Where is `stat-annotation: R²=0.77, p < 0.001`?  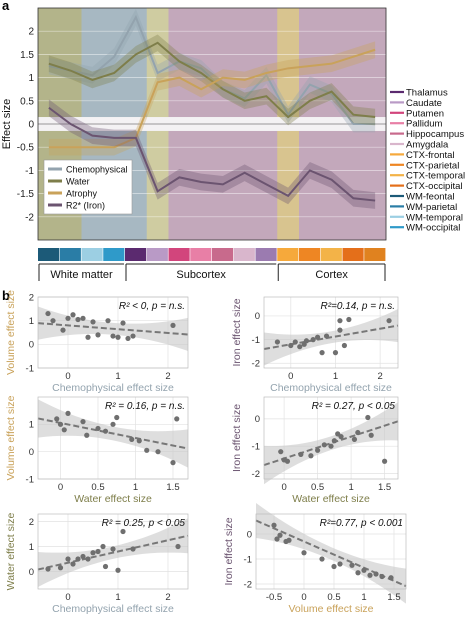
stat-annotation: R²=0.77, p < 0.001 is located at coordinates (361, 523).